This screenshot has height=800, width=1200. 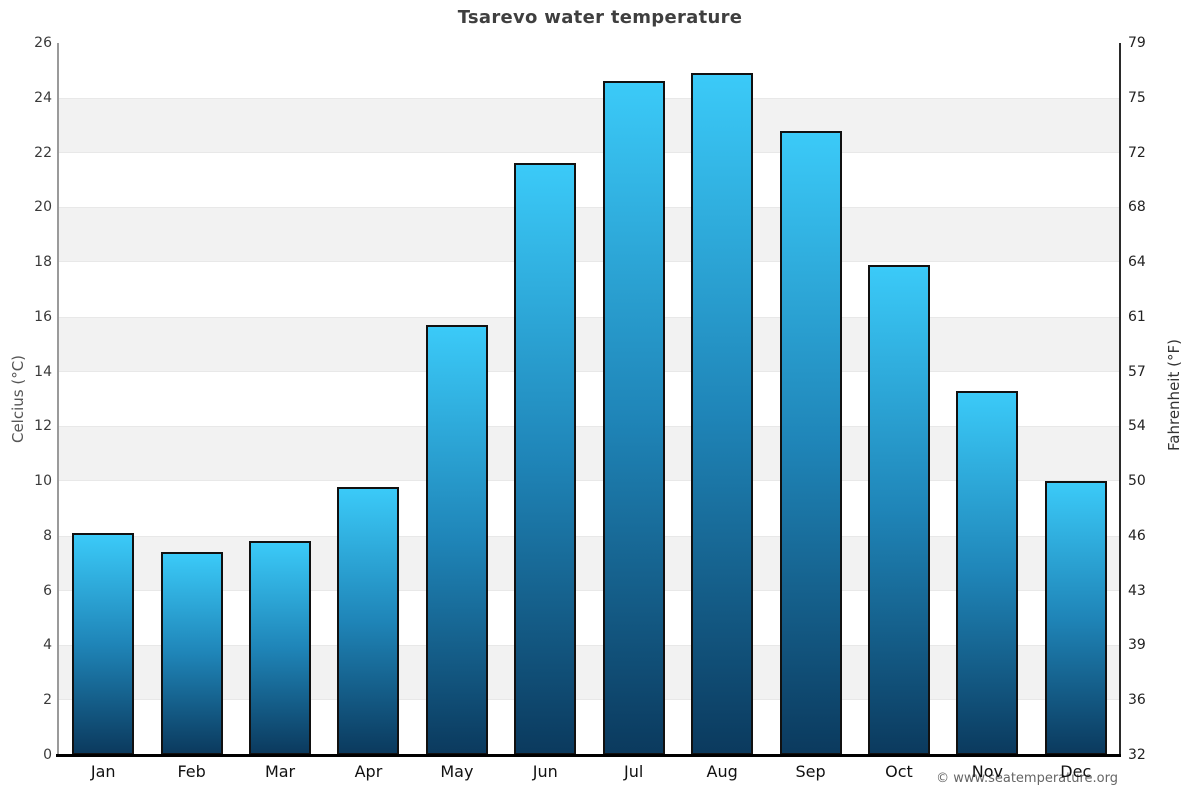 I want to click on y-tick-left-22: 22, so click(x=43, y=152).